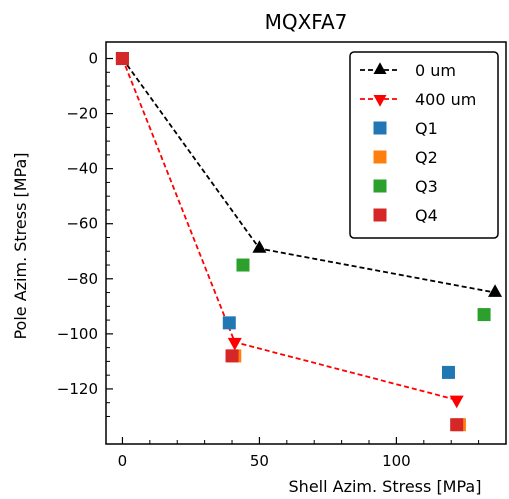 This screenshot has width=509, height=499. Describe the element at coordinates (259, 461) in the screenshot. I see `x-tick-label: 50` at that location.